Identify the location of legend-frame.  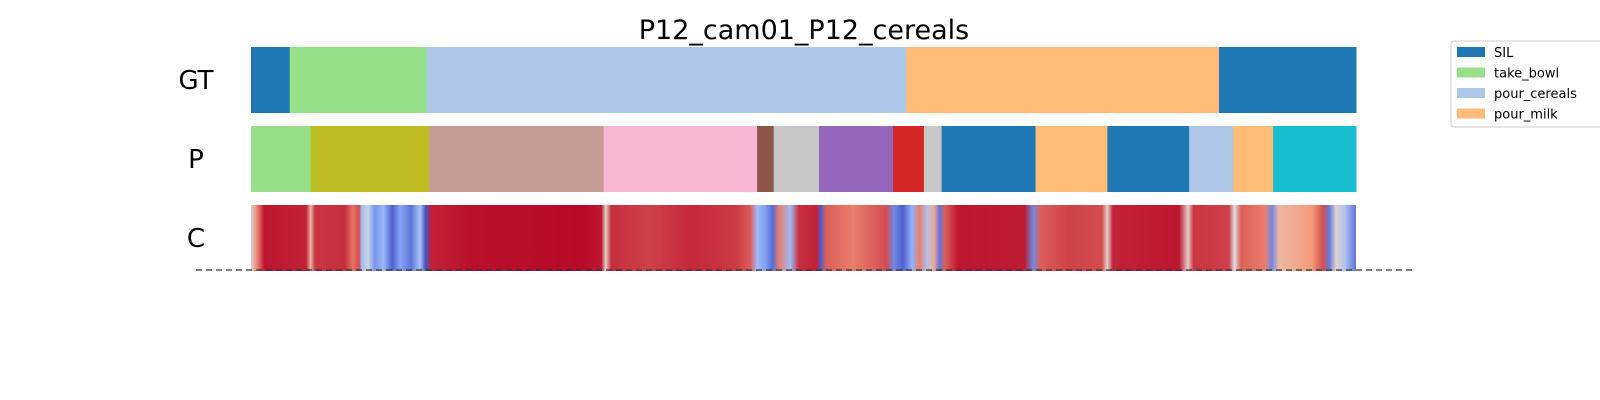
(1525, 84).